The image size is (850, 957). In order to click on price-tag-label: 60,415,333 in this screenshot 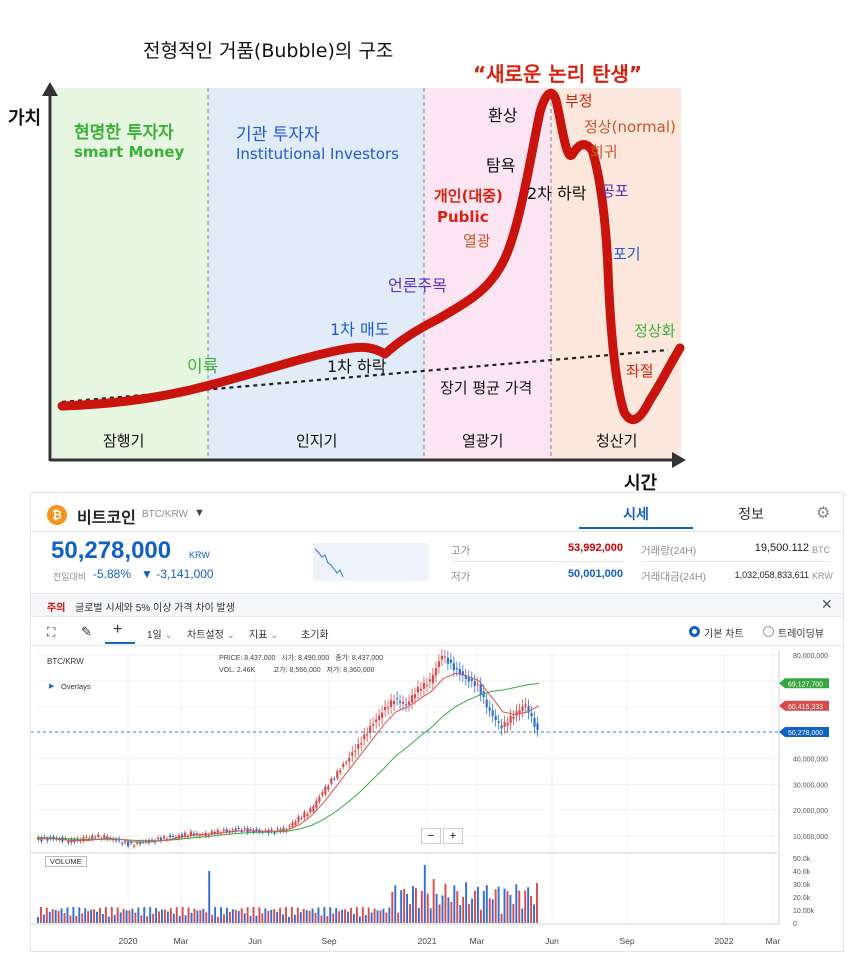, I will do `click(805, 707)`.